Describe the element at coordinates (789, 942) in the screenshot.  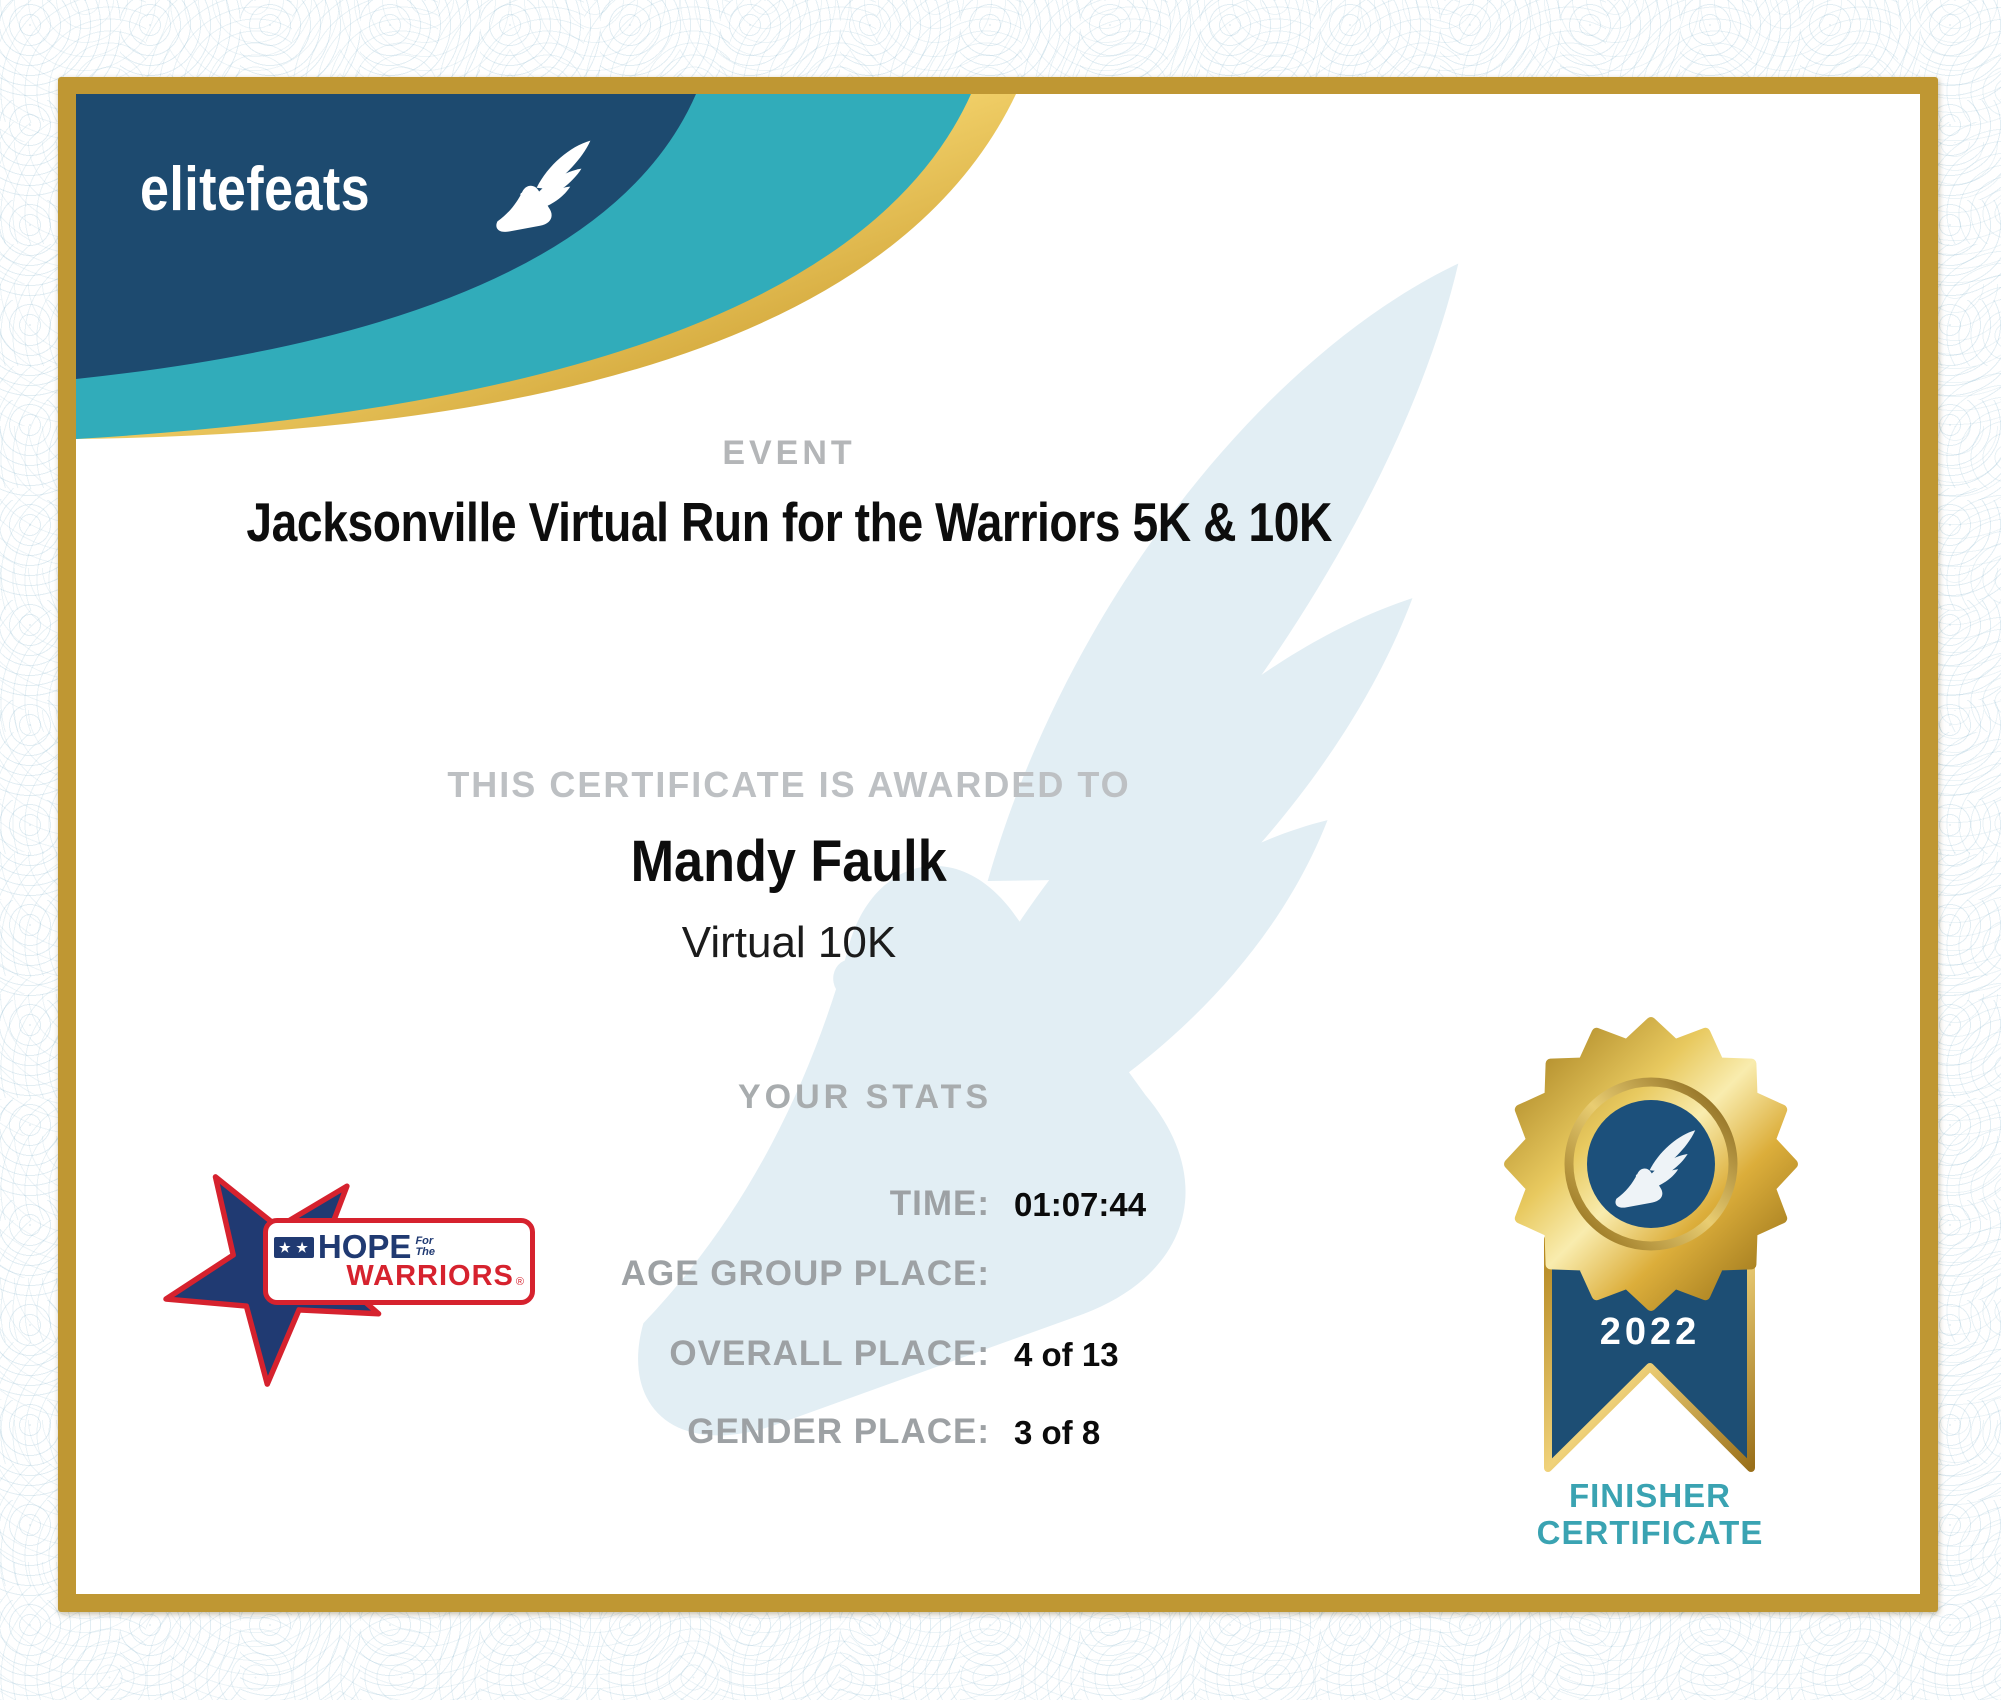
I see `division-name: Virtual 10K` at that location.